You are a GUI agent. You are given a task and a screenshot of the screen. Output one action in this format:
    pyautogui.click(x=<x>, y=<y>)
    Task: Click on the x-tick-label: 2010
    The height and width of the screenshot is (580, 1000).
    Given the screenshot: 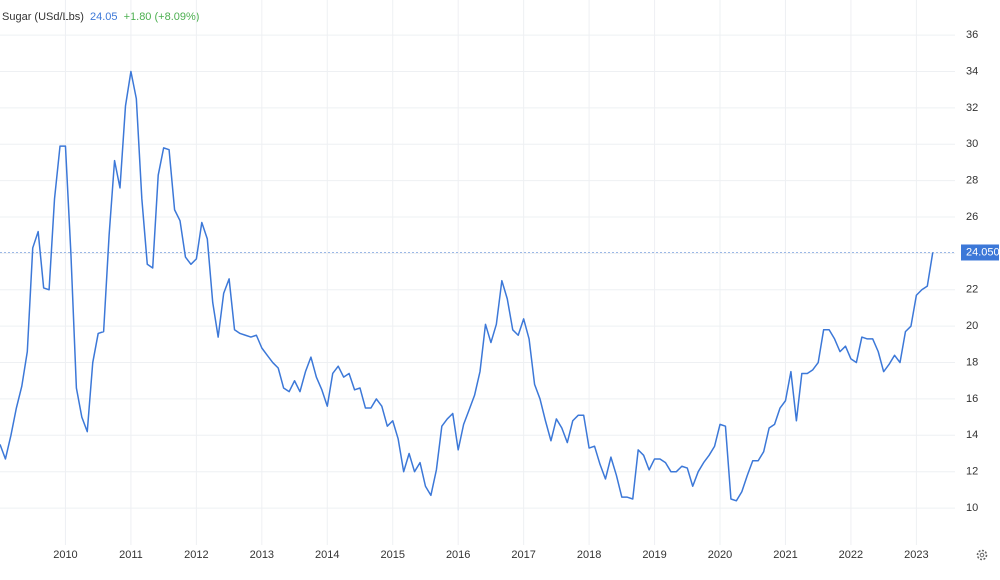 What is the action you would take?
    pyautogui.click(x=65, y=555)
    